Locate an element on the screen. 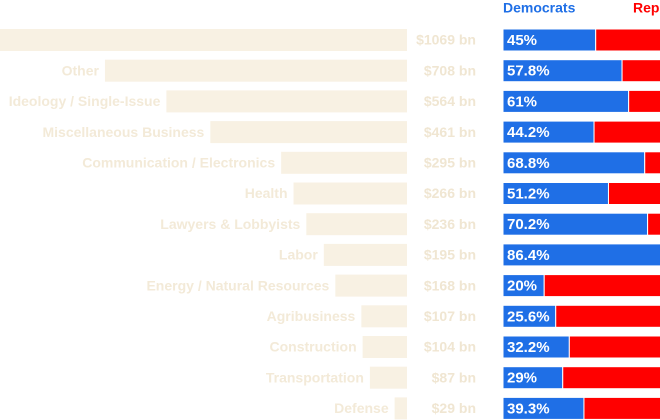  legend-label: Democrats is located at coordinates (539, 8).